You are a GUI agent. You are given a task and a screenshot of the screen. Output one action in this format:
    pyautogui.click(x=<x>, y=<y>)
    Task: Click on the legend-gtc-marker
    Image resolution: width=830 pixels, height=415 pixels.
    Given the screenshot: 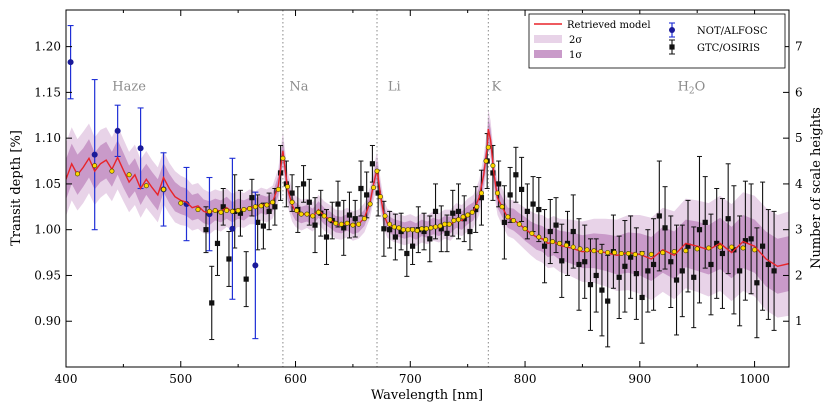 What is the action you would take?
    pyautogui.click(x=672, y=47)
    